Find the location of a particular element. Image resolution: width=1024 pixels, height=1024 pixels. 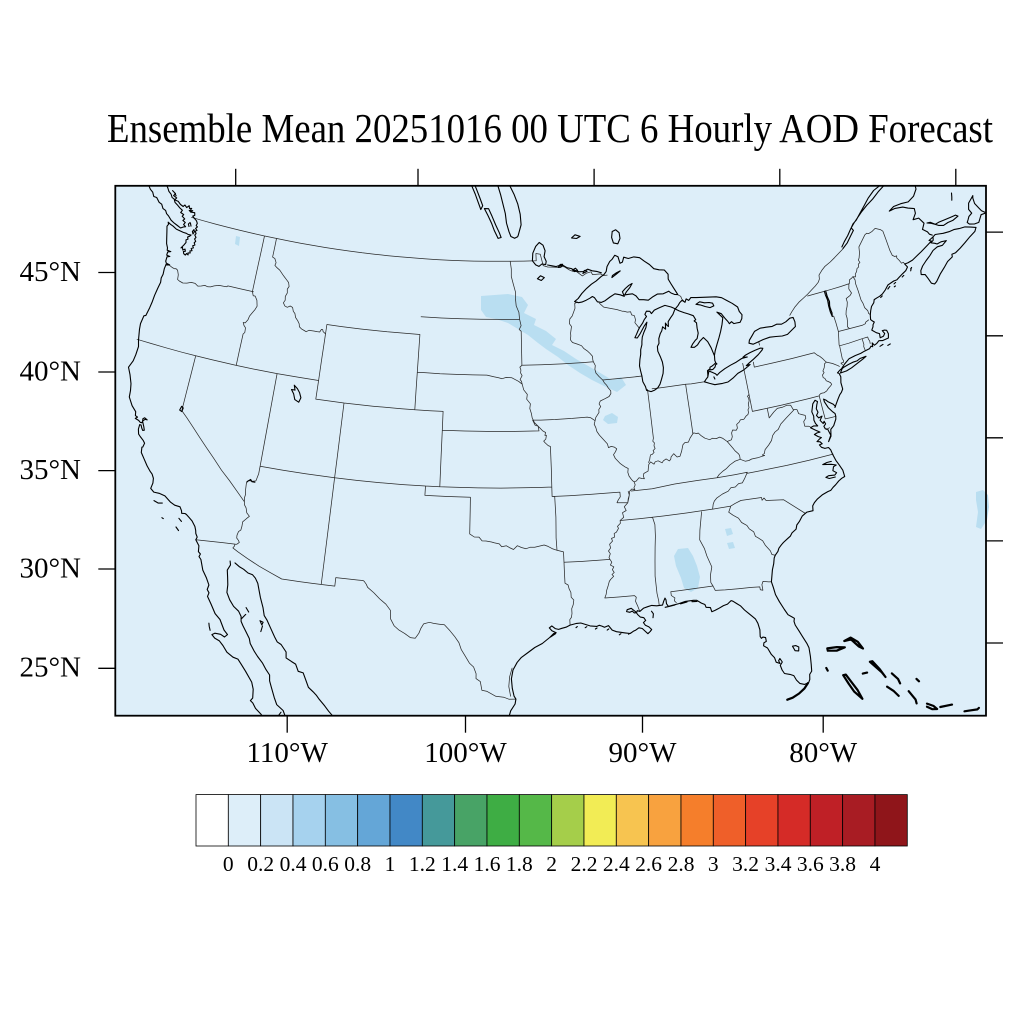

svg-text: 2 is located at coordinates (551, 864).